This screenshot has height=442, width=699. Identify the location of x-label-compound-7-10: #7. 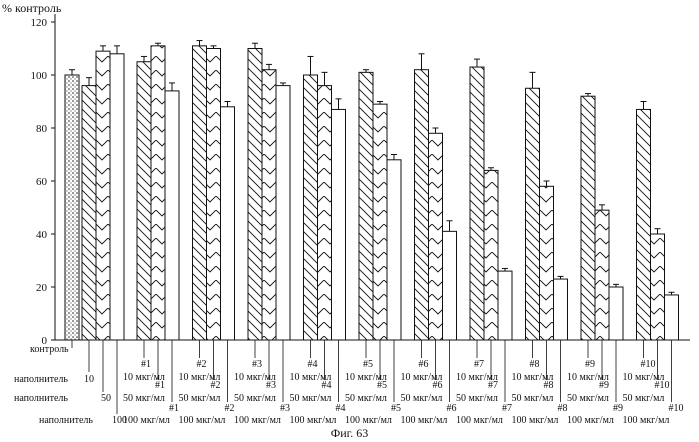
(479, 364).